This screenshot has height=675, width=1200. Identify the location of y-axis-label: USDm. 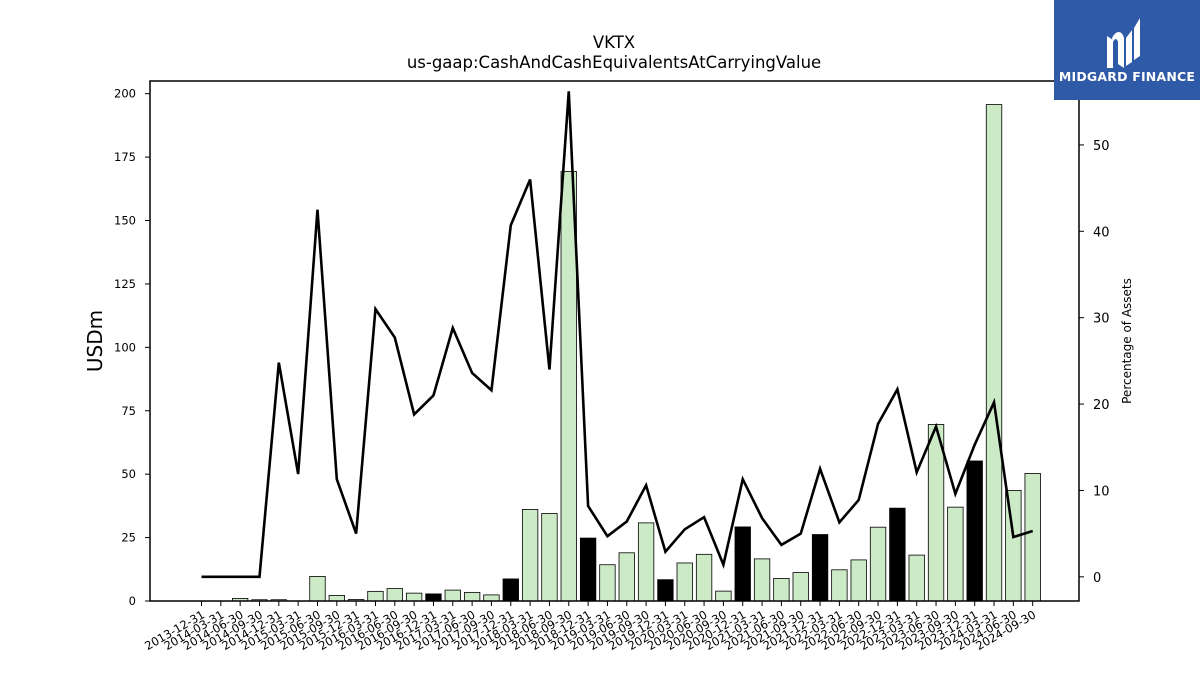
(95, 341).